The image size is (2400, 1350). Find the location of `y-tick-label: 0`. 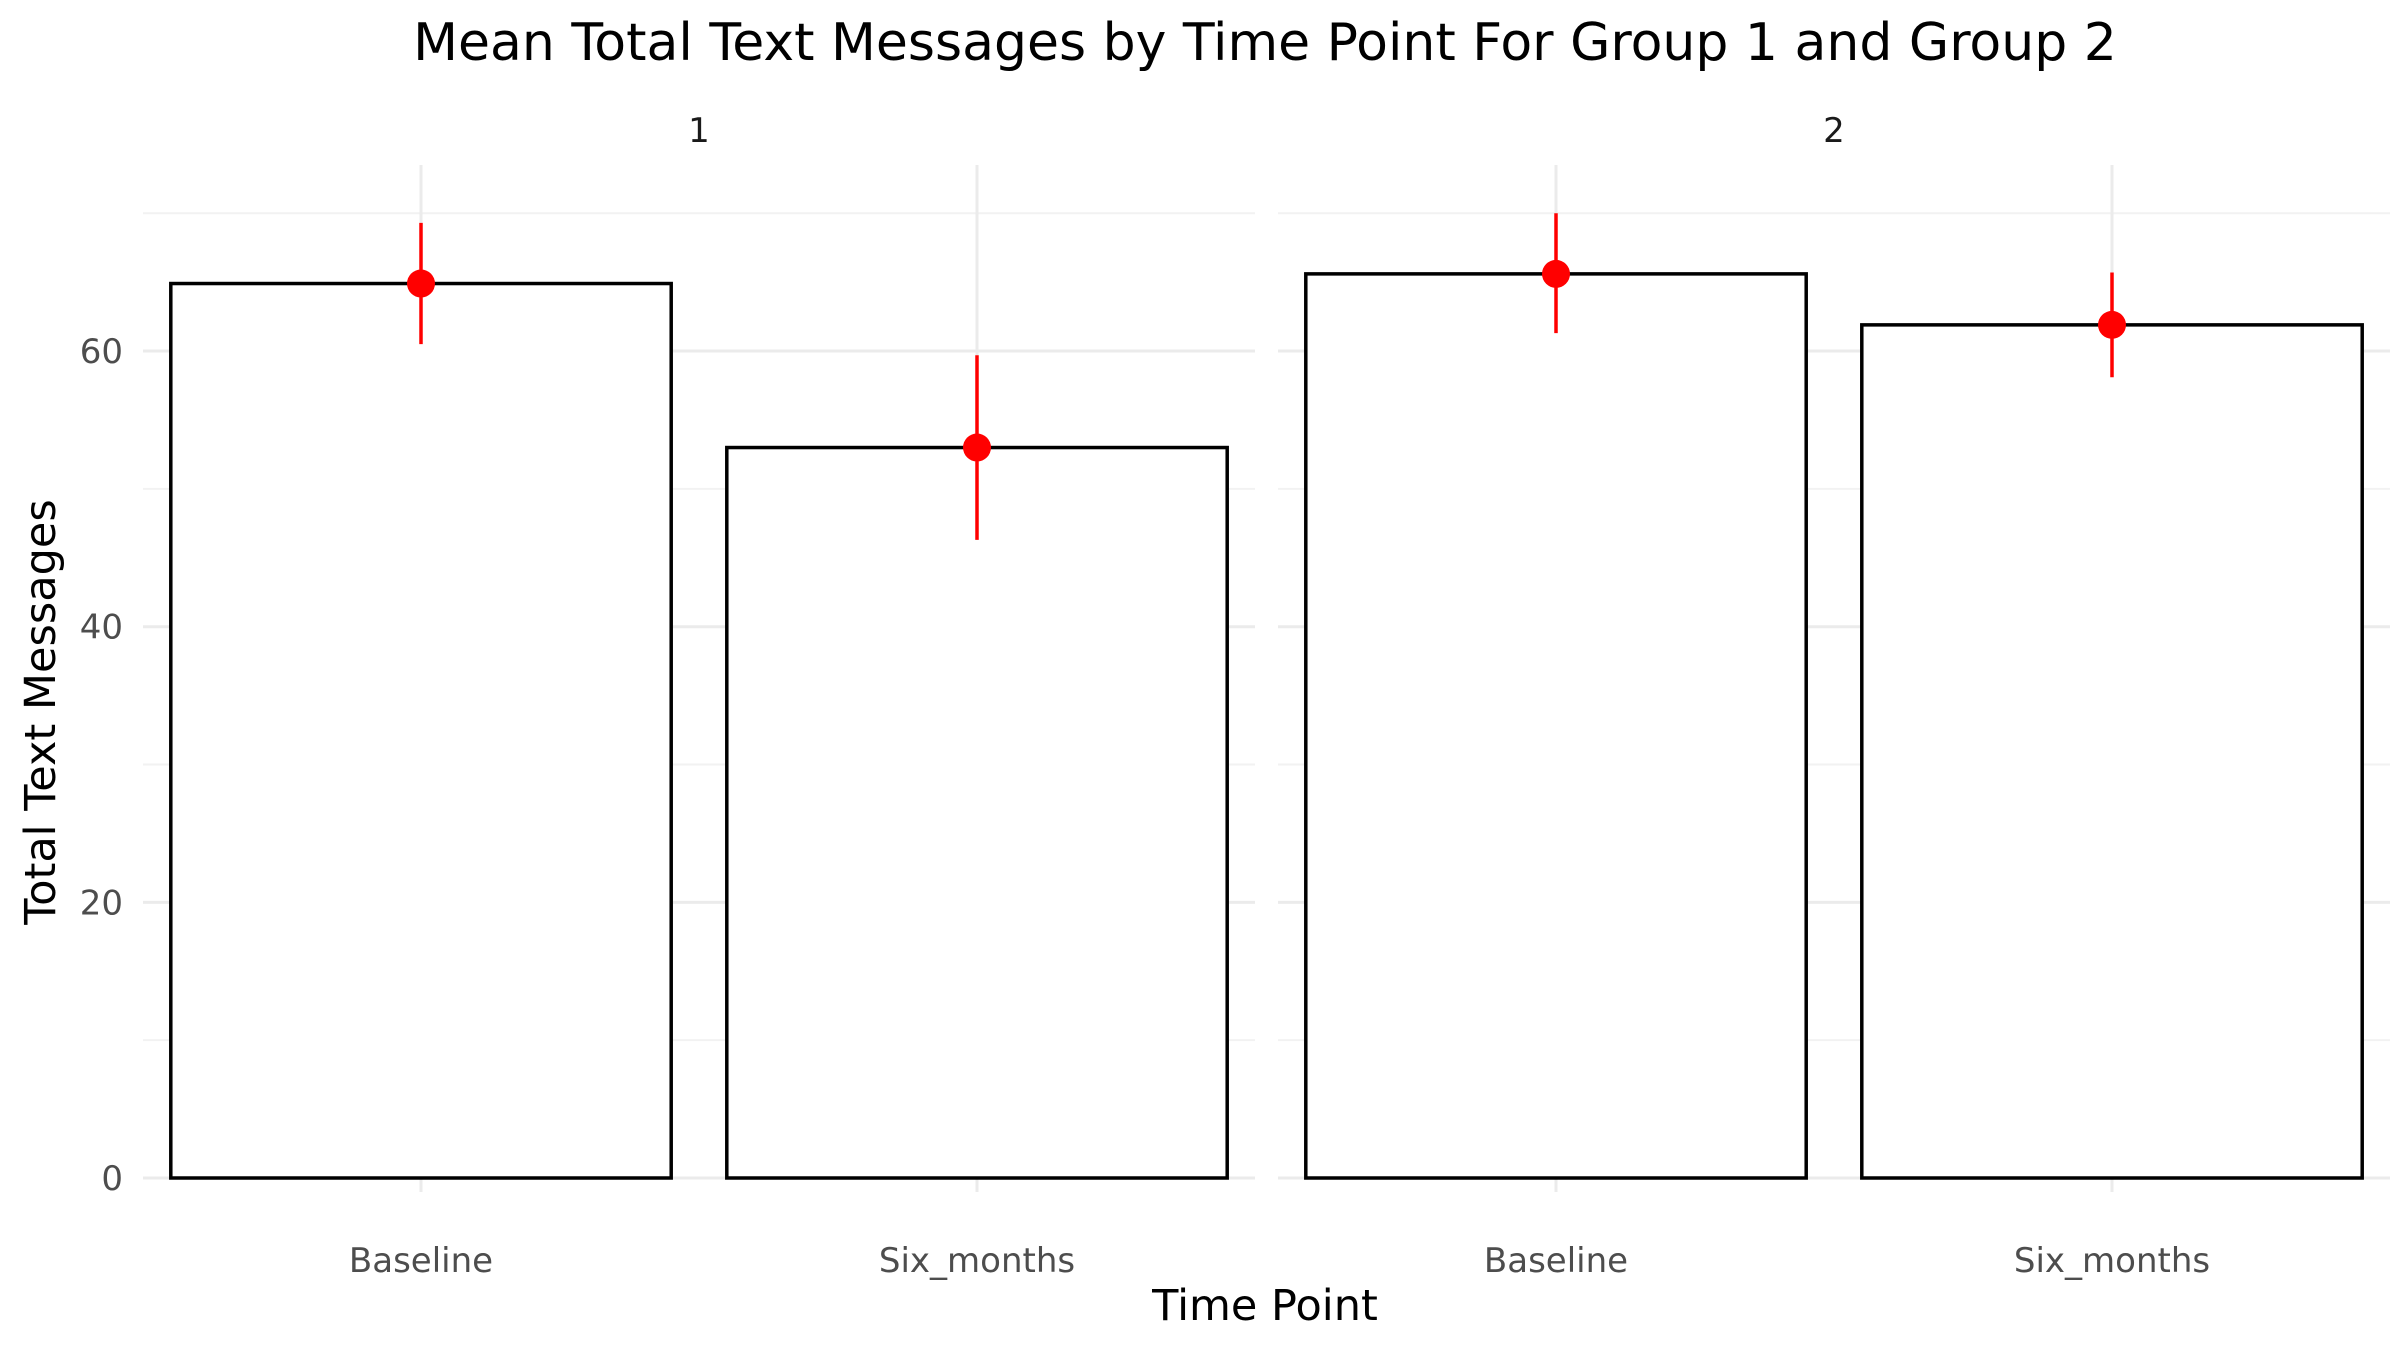

y-tick-label: 0 is located at coordinates (112, 1179).